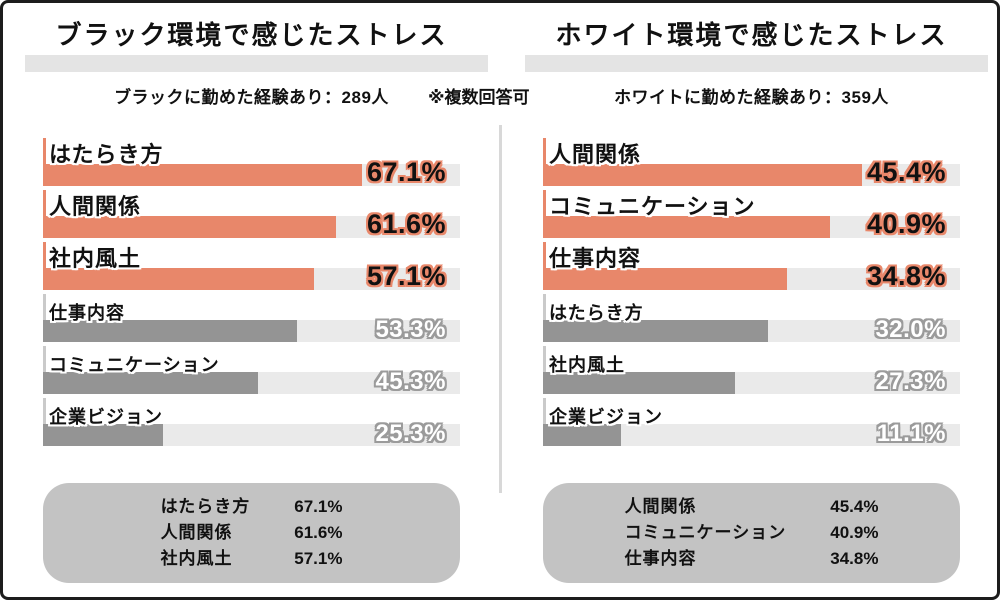  What do you see at coordinates (251, 35) in the screenshot?
I see `chart-title: ブラック環境で感じたストレス` at bounding box center [251, 35].